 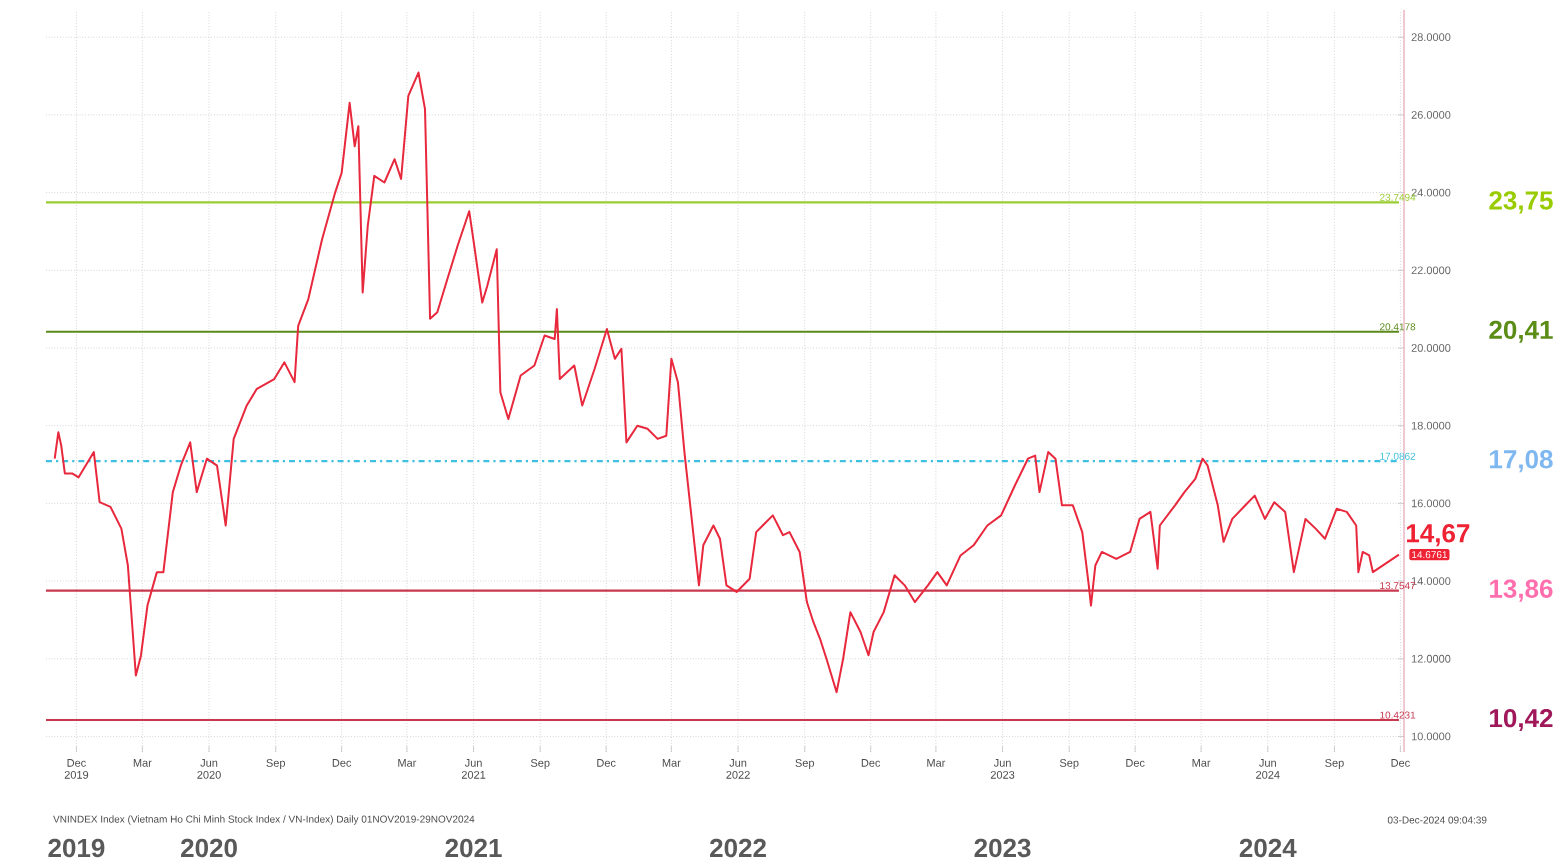 What do you see at coordinates (1438, 535) in the screenshot?
I see `annotation: 14,67` at bounding box center [1438, 535].